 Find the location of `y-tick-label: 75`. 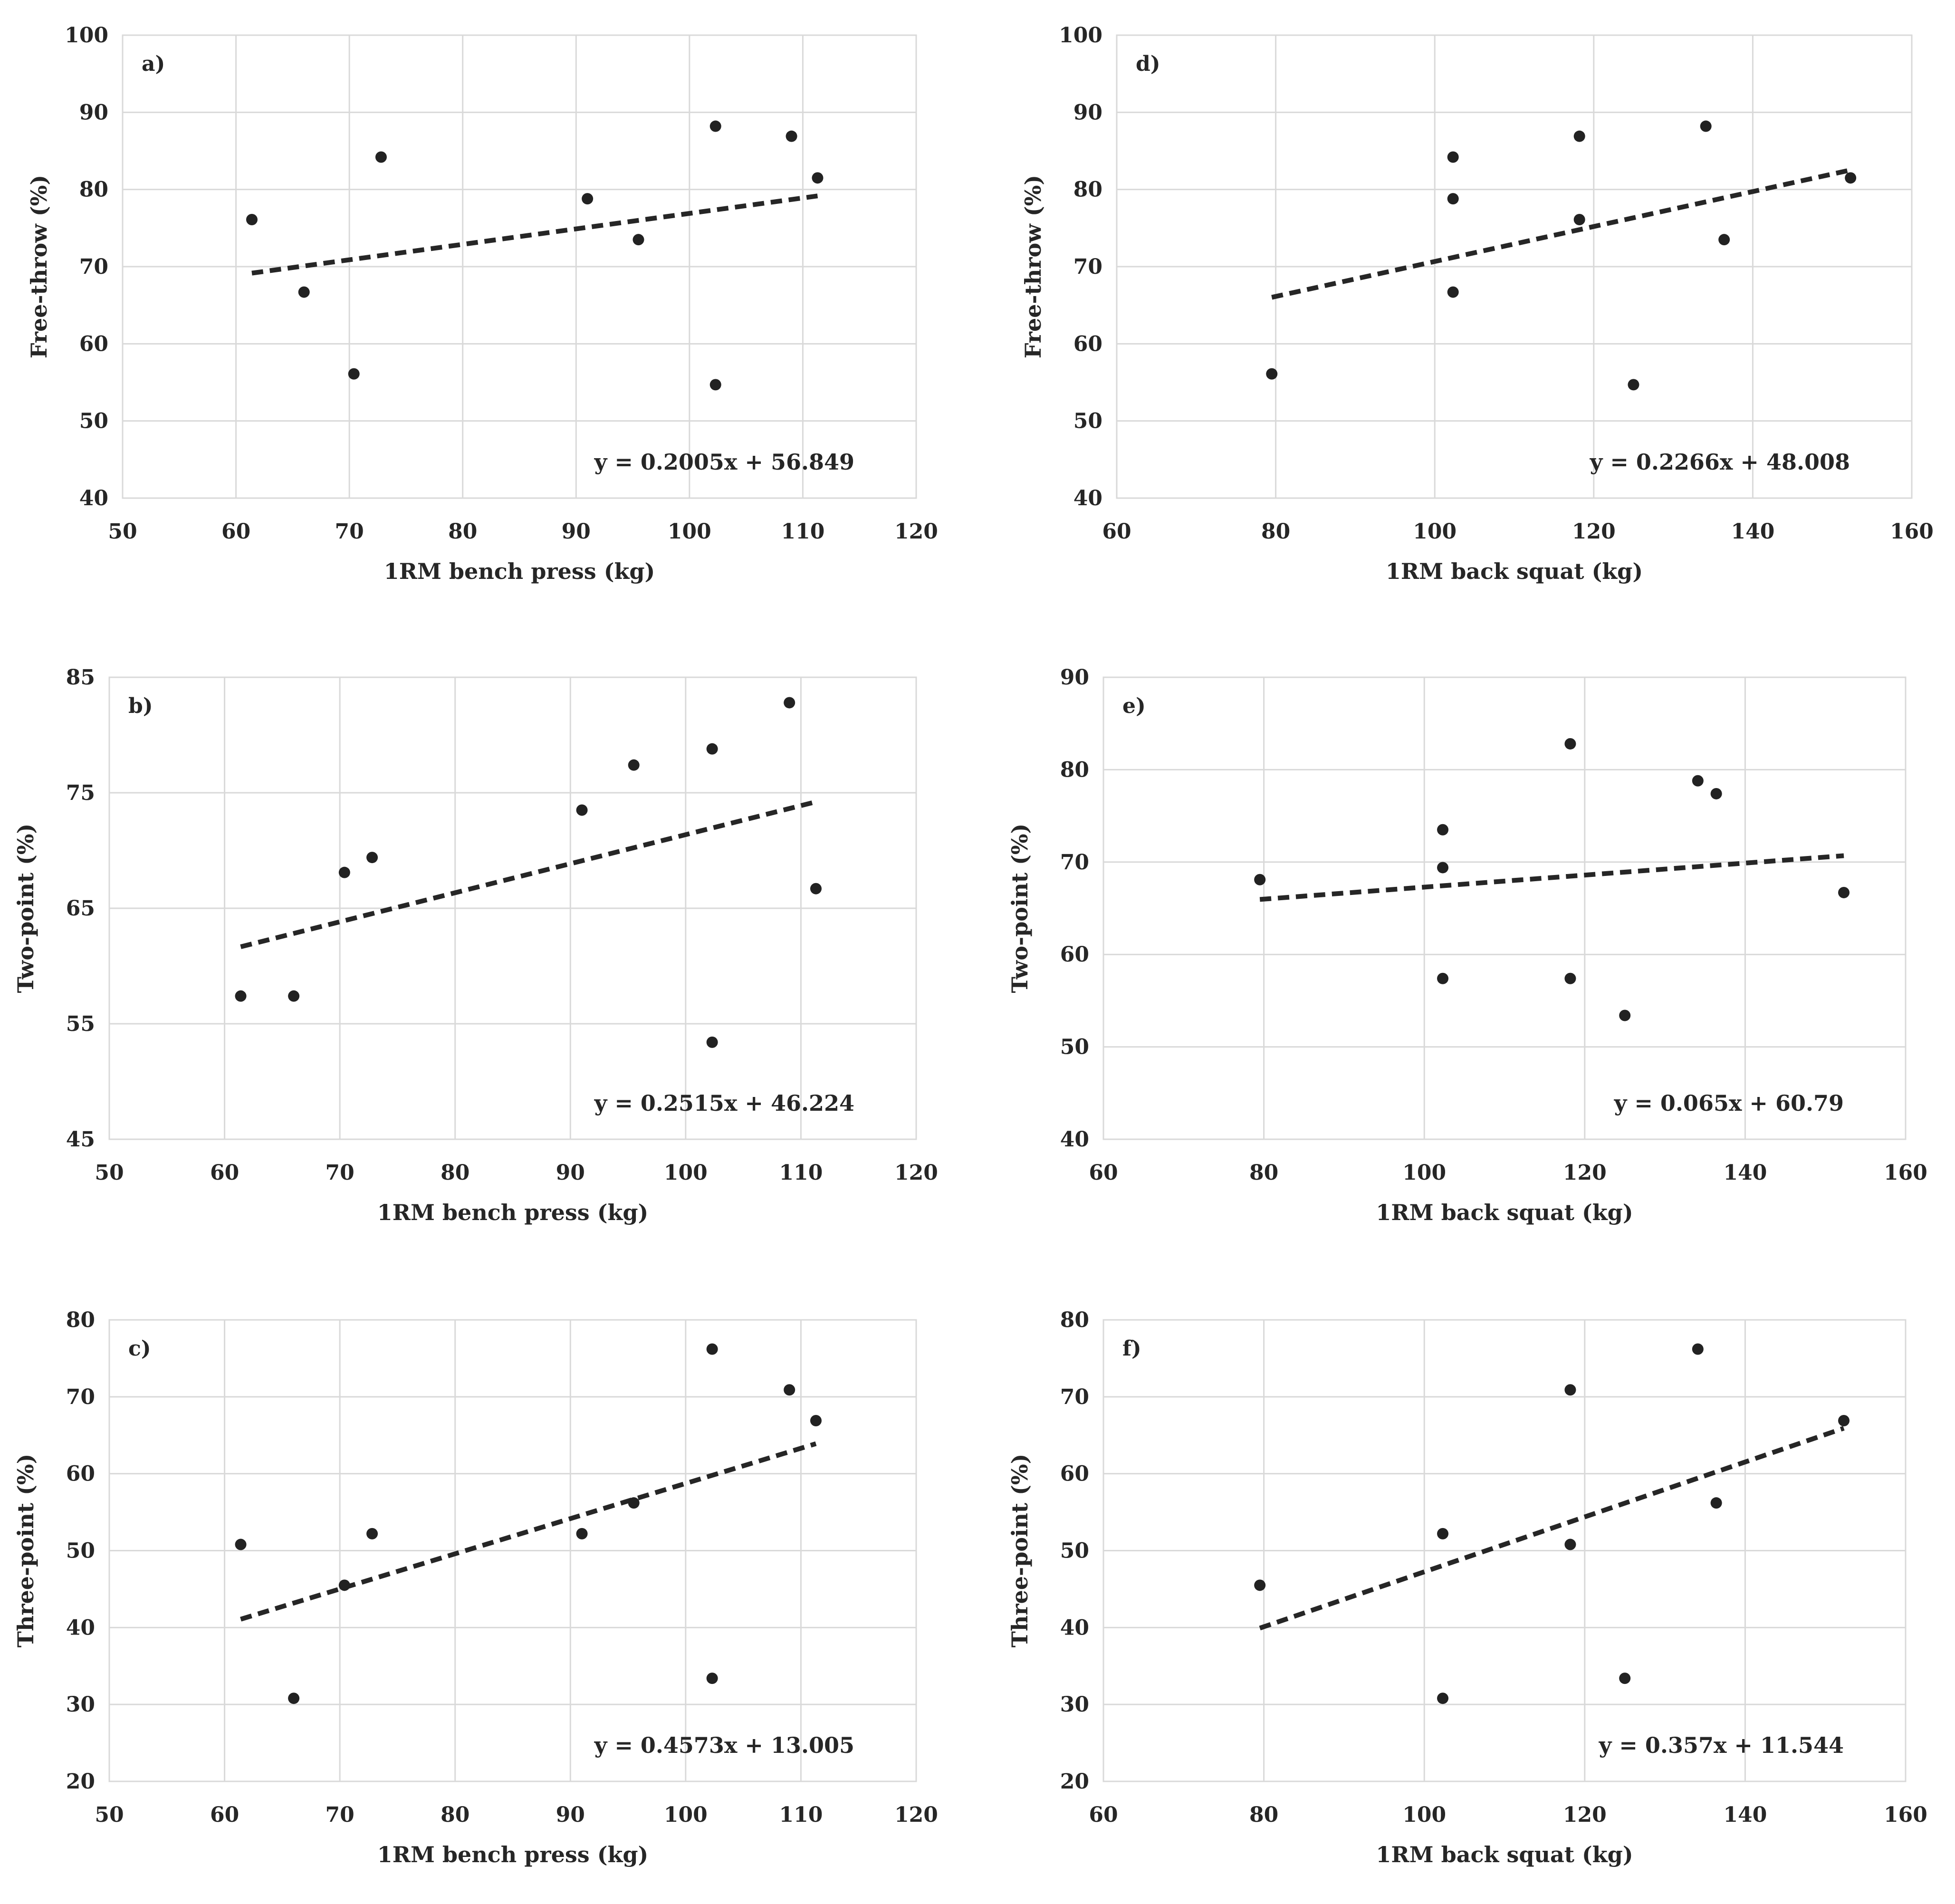

y-tick-label: 75 is located at coordinates (80, 793).